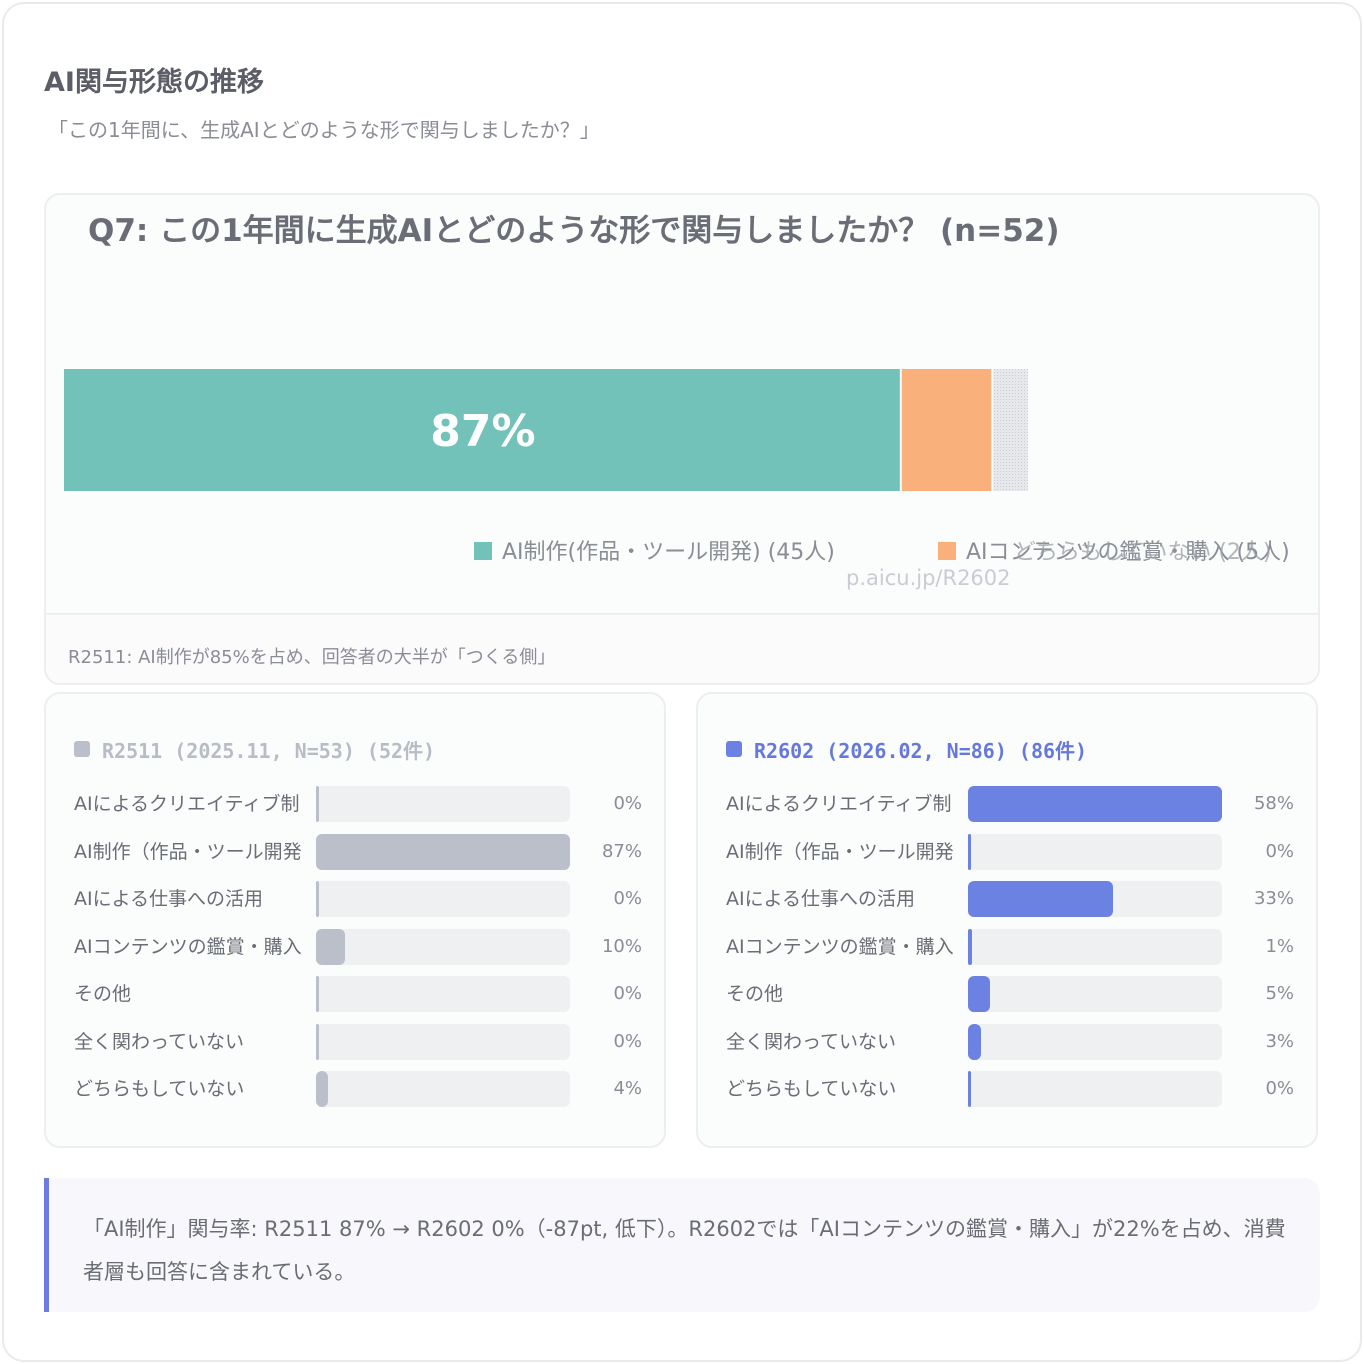  I want to click on bar-row: AIによるクリエイティブ制 0%, so click(358, 810).